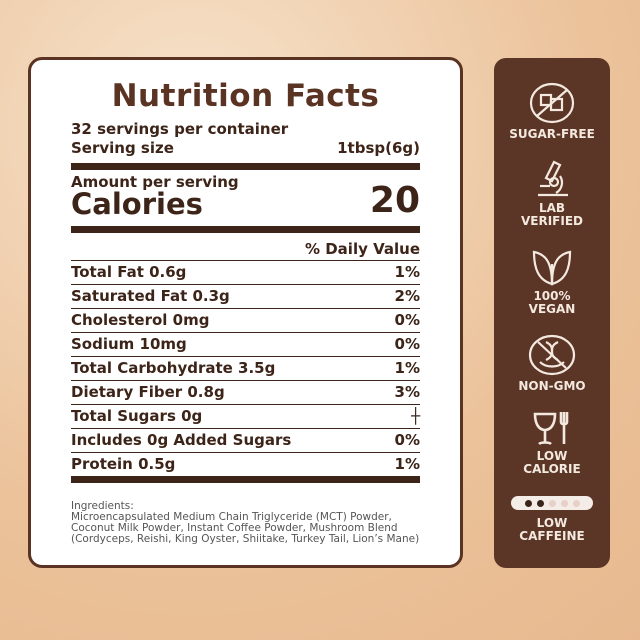 This screenshot has width=640, height=640. Describe the element at coordinates (245, 344) in the screenshot. I see `nutrient-row: Sodium 10mg 0%` at that location.